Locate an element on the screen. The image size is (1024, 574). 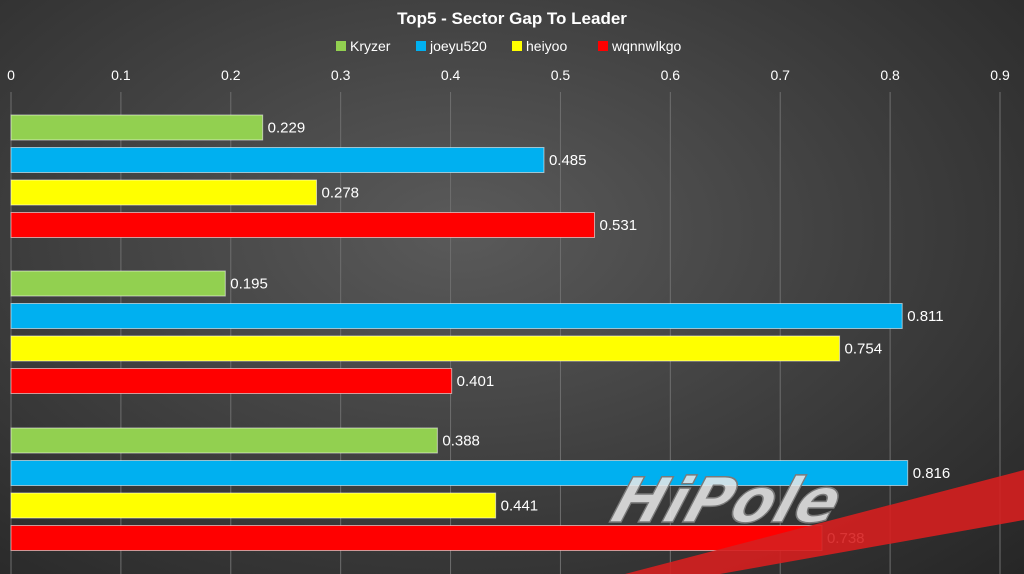
chart-title: Top5 - Sector Gap To Leader is located at coordinates (512, 18).